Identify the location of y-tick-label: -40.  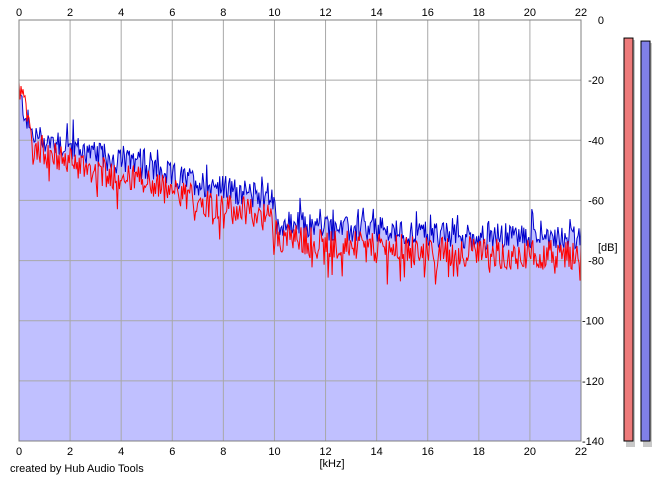
(596, 141).